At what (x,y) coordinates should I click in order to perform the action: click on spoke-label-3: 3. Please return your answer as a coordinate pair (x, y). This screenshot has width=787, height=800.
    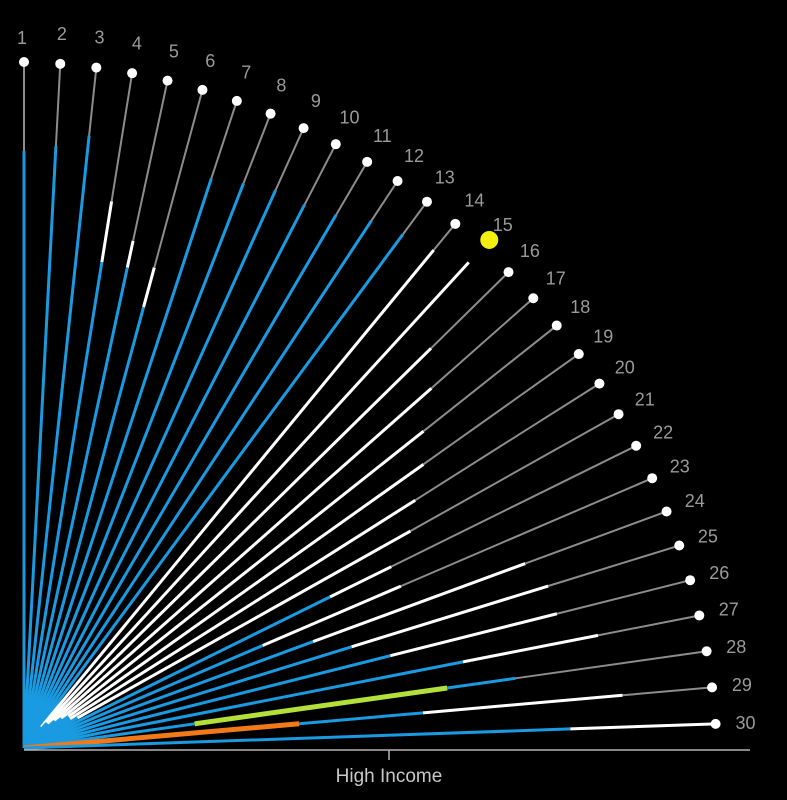
    Looking at the image, I should click on (100, 38).